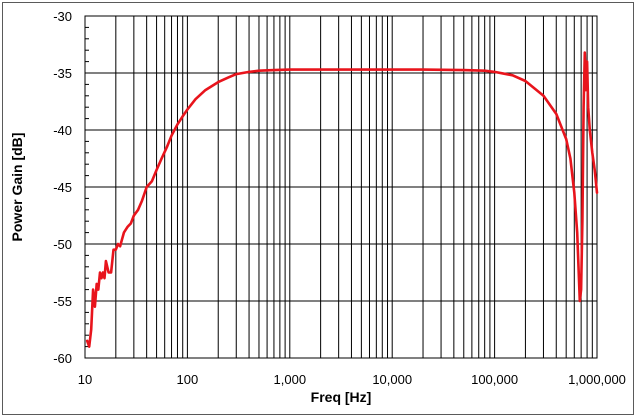 The image size is (640, 419). Describe the element at coordinates (597, 379) in the screenshot. I see `x-tick-label: 1,000,000` at that location.